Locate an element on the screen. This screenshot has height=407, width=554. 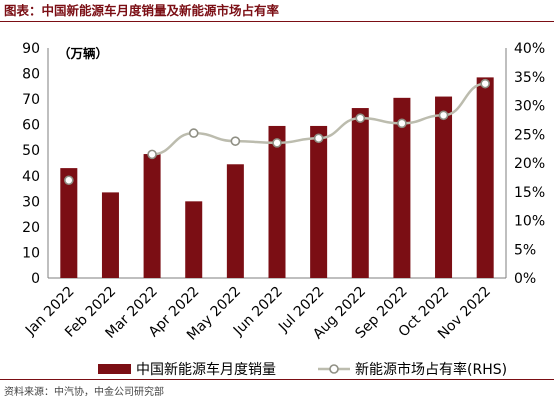
right-tick-label: 35% is located at coordinates (529, 78).